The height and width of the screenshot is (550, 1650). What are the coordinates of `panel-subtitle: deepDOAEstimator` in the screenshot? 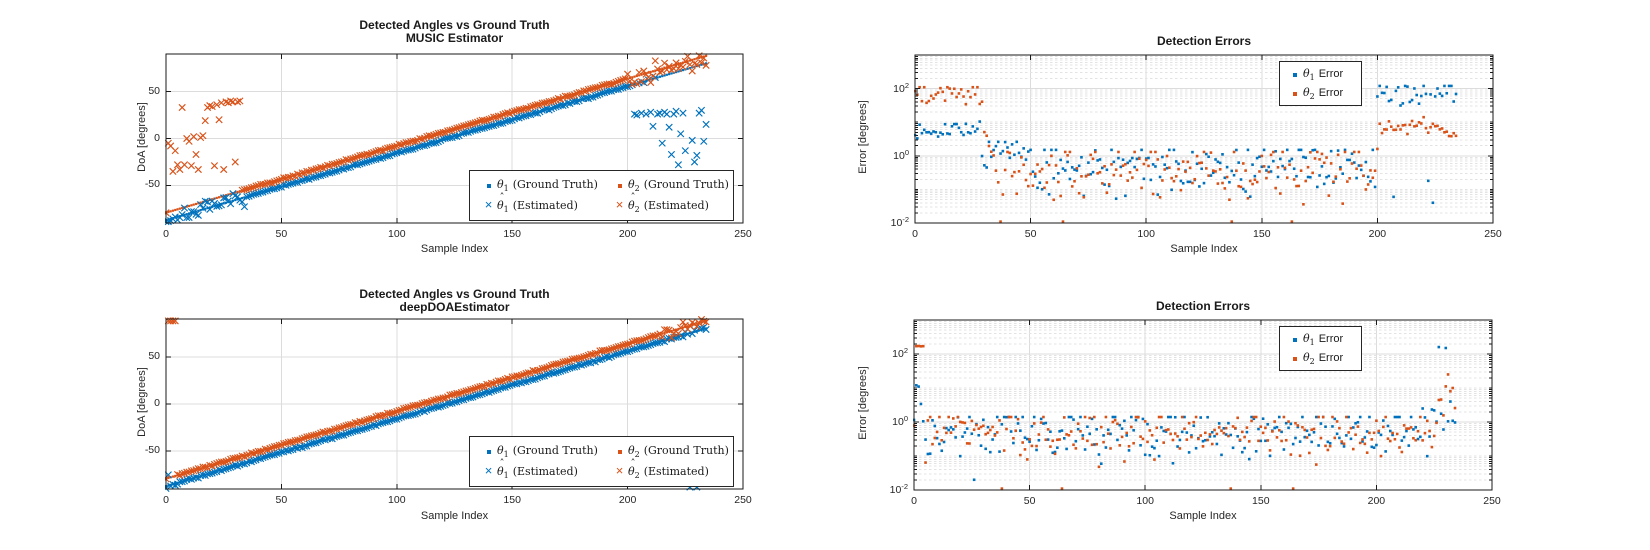 It's located at (454, 307).